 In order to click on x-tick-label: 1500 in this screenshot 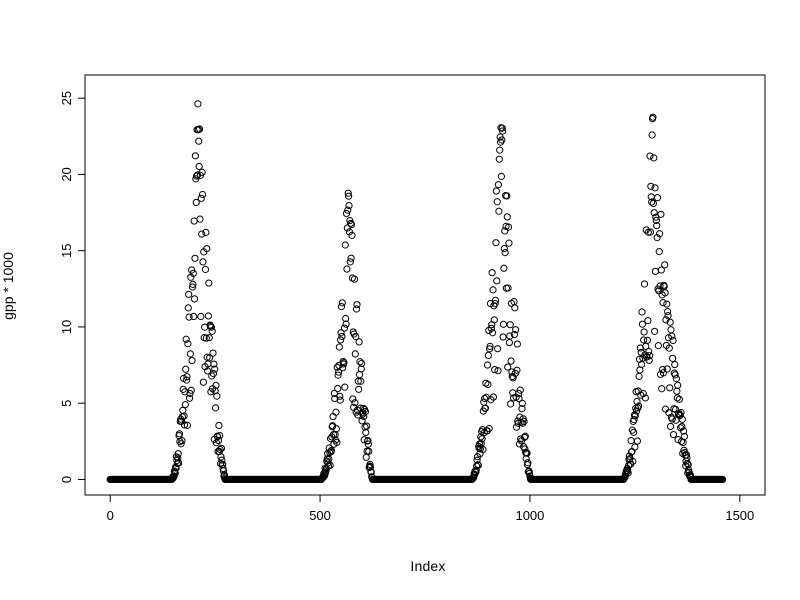, I will do `click(739, 515)`.